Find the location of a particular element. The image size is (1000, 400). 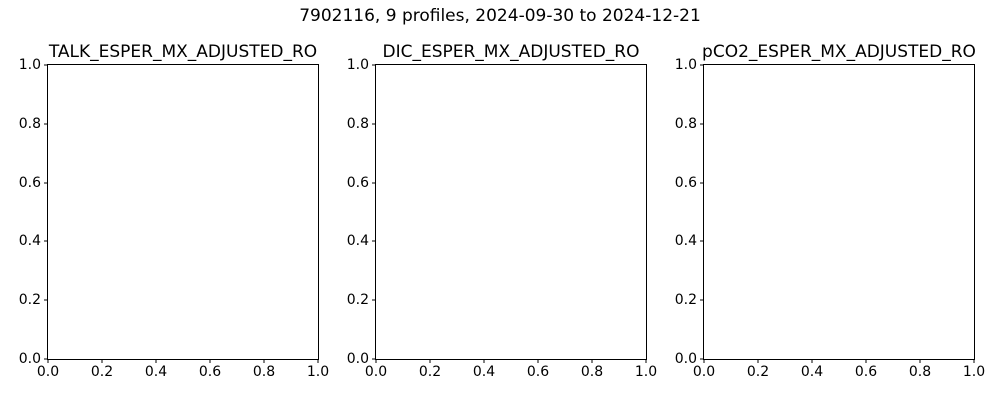

subplot-dic-title: DIC_ESPER_MX_ADJUSTED_RO is located at coordinates (511, 52).